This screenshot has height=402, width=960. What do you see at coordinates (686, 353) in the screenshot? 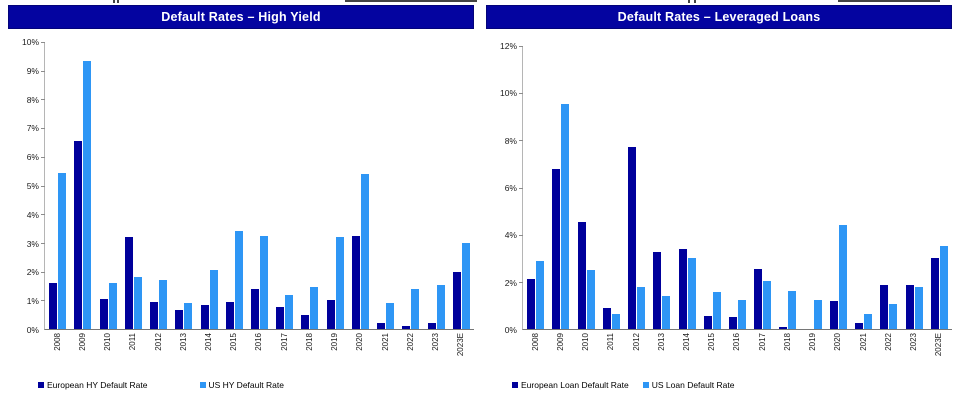
I see `x-axis-label-cell: 2014` at bounding box center [686, 353].